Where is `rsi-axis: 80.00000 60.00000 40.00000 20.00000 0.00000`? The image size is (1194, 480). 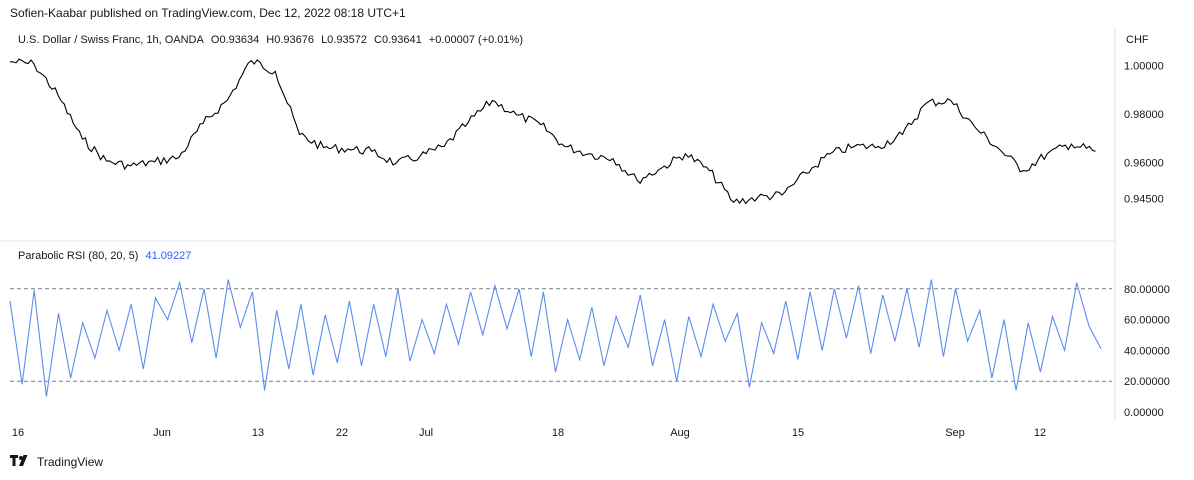 rsi-axis: 80.00000 60.00000 40.00000 20.00000 0.00000 is located at coordinates (1147, 351).